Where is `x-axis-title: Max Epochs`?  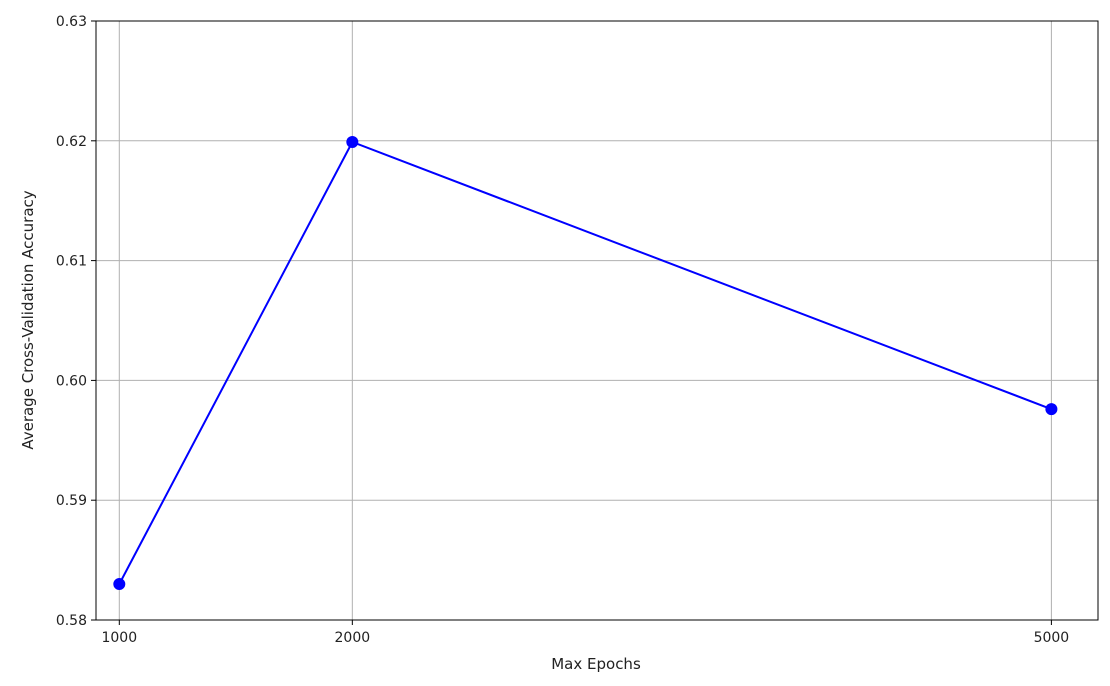 x-axis-title: Max Epochs is located at coordinates (596, 664).